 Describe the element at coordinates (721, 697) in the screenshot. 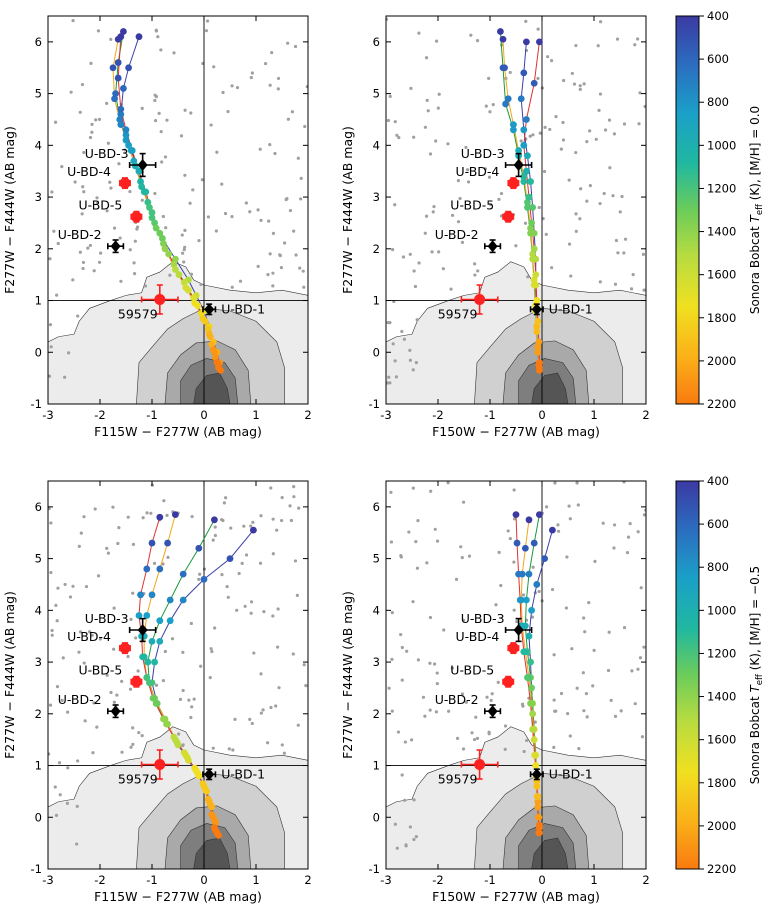

I see `colorbar-tick-label: 1400` at that location.